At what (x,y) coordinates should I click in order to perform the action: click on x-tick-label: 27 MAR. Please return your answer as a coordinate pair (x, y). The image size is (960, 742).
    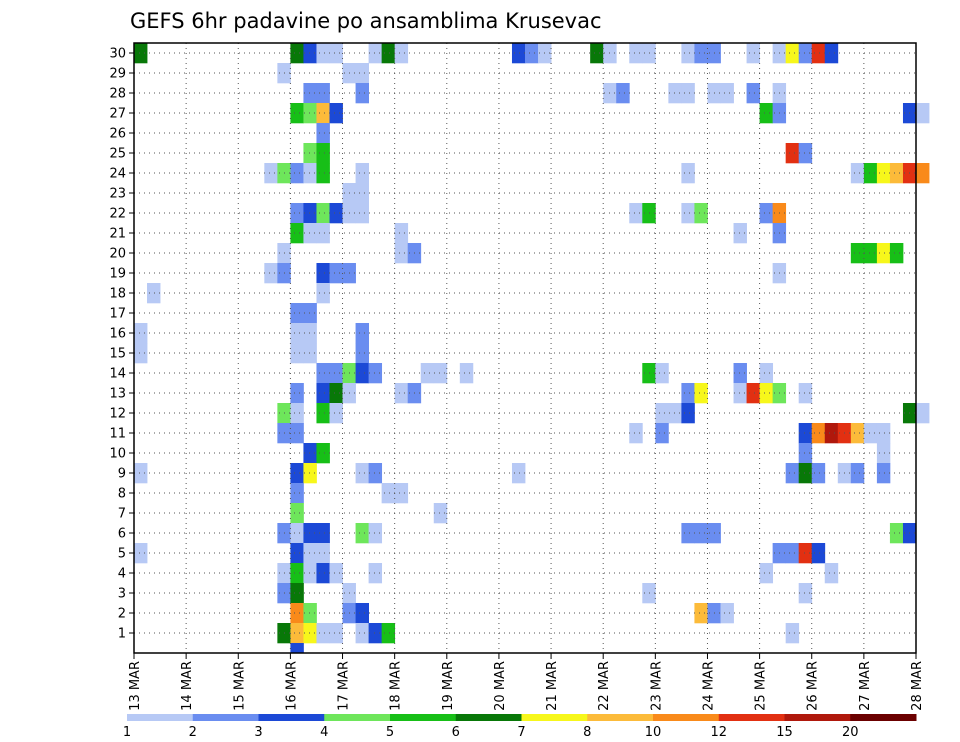
    Looking at the image, I should click on (865, 686).